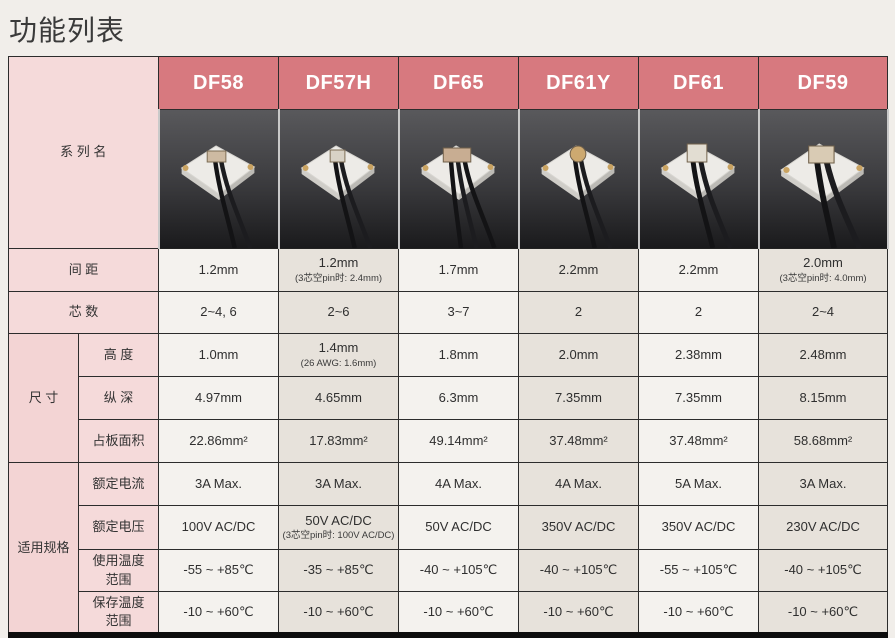  What do you see at coordinates (338, 570) in the screenshot?
I see `spec-cell: -35 ~ +85℃` at bounding box center [338, 570].